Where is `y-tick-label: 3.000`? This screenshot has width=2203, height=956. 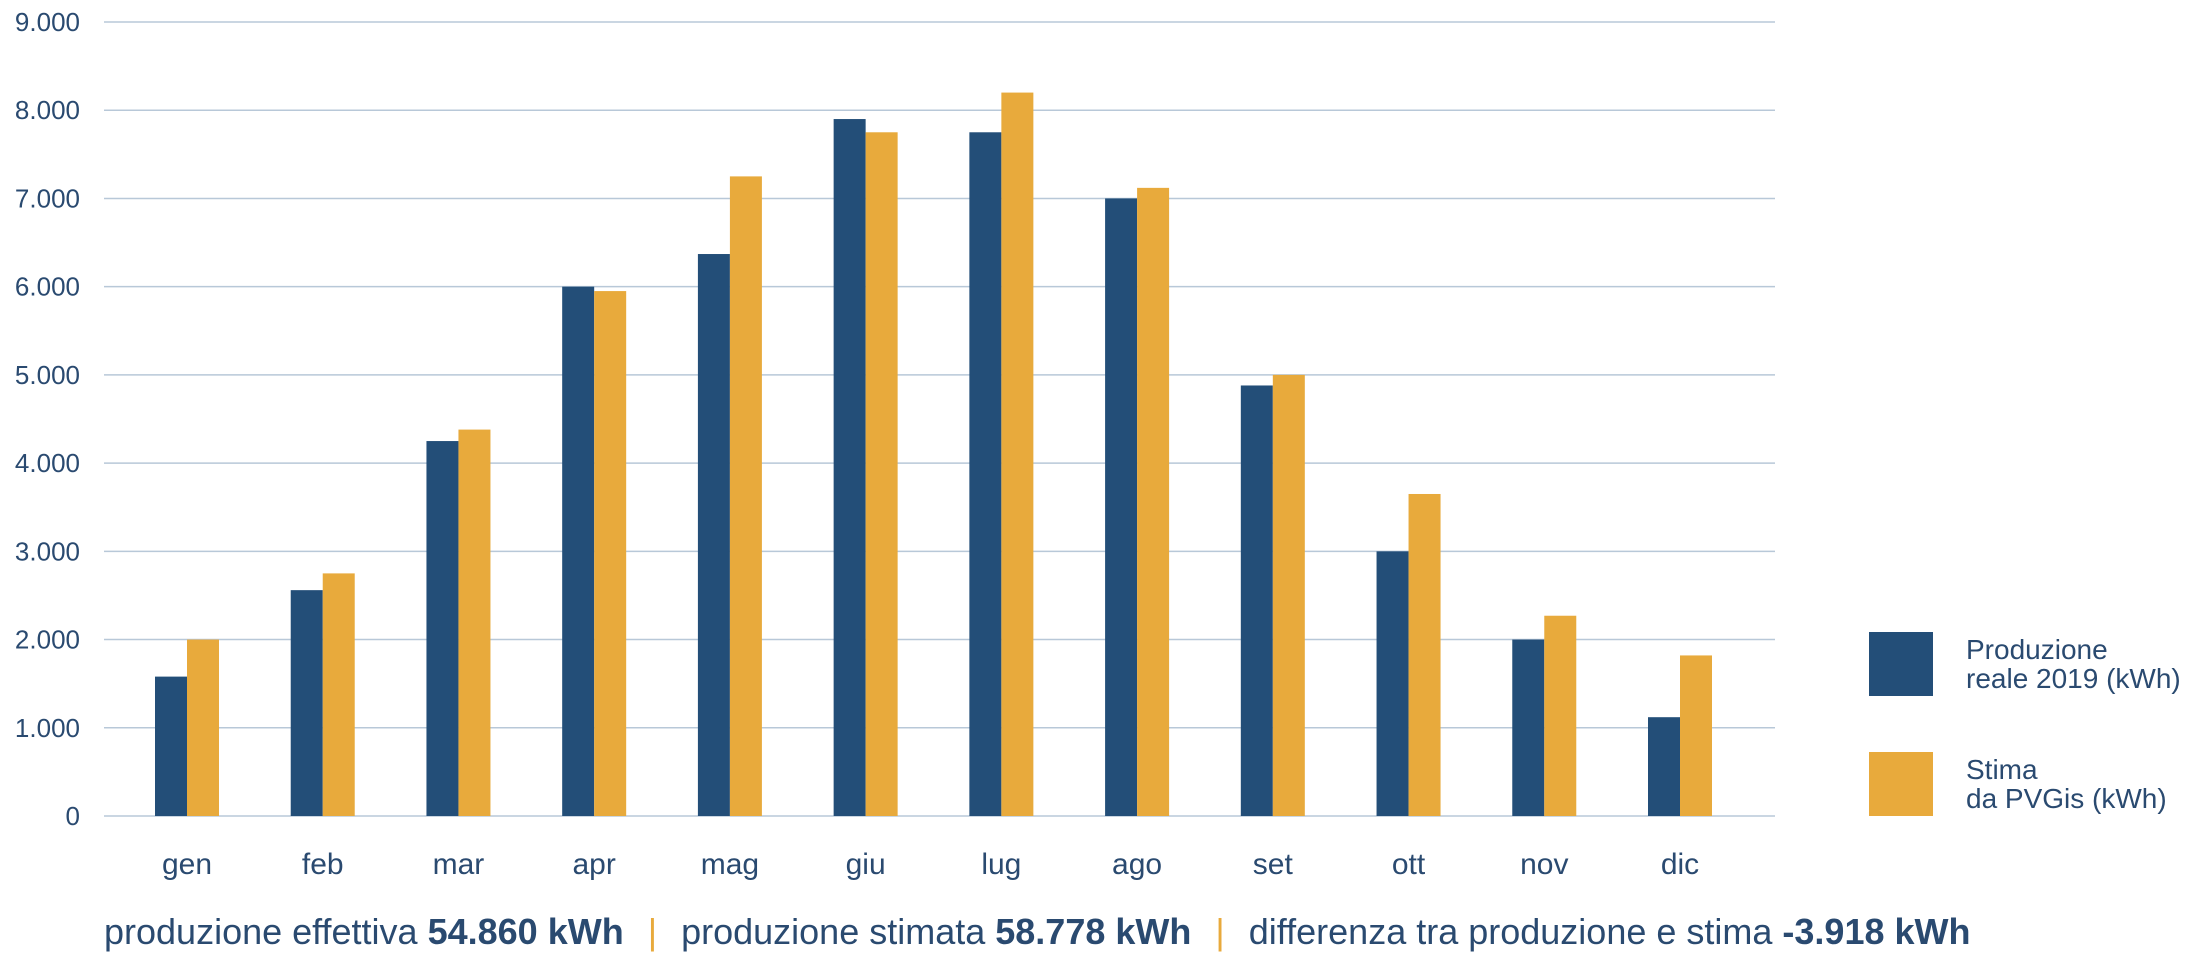 y-tick-label: 3.000 is located at coordinates (47, 551).